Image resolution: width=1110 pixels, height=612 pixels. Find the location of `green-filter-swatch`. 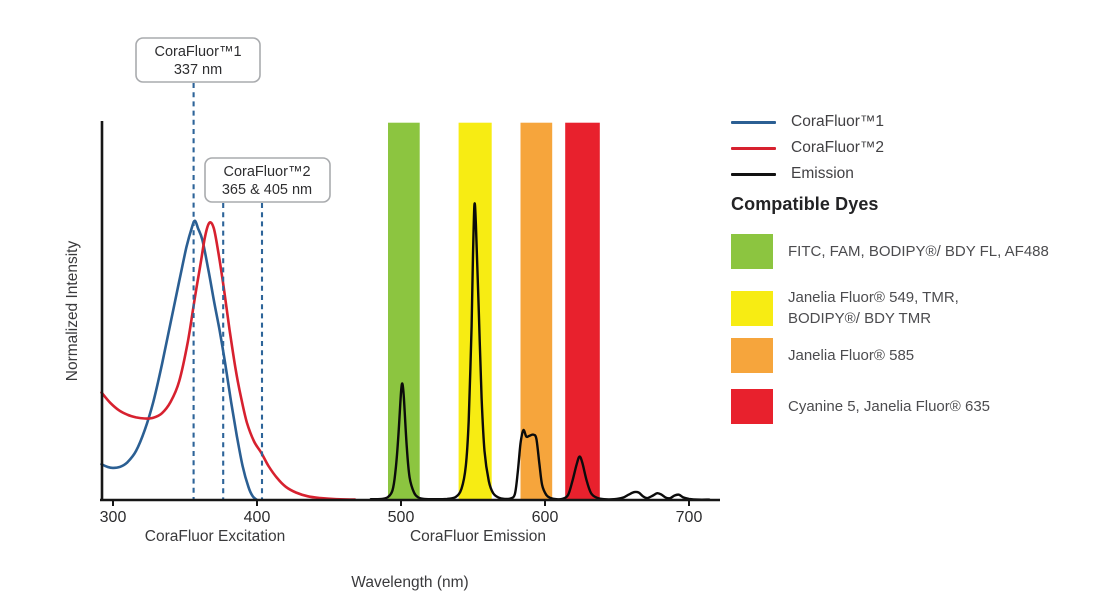

green-filter-swatch is located at coordinates (752, 251).